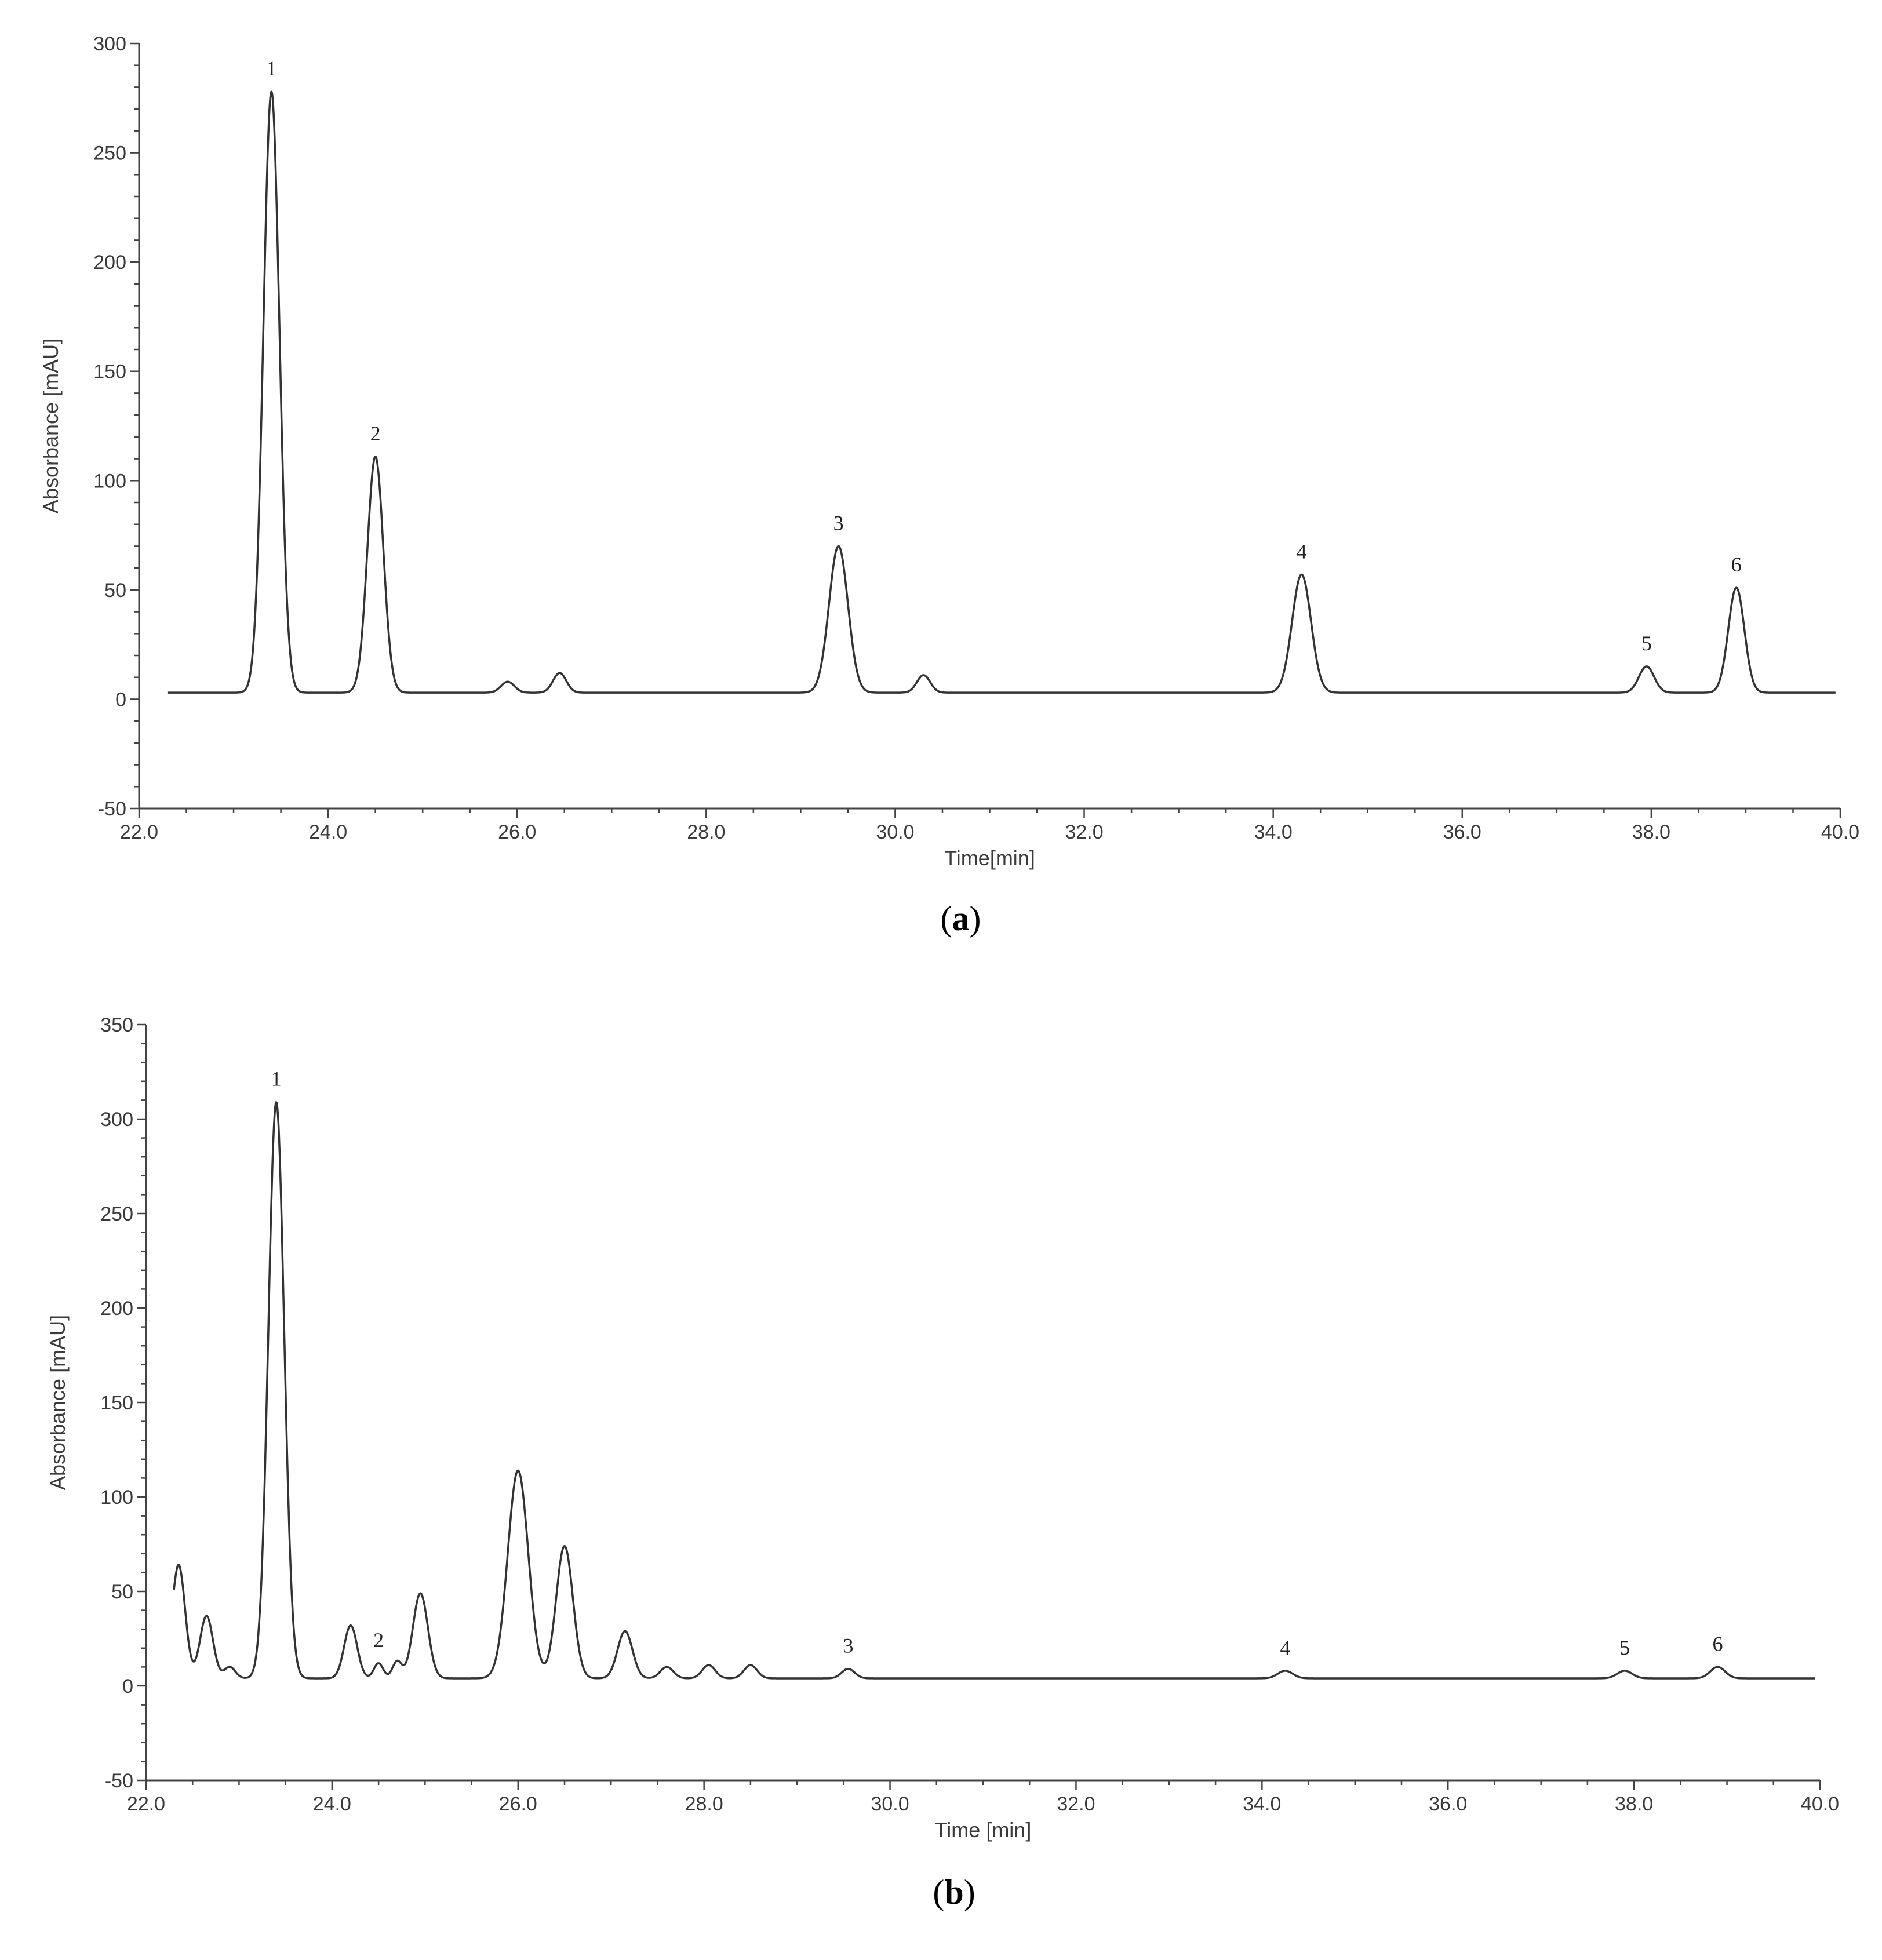  What do you see at coordinates (961, 918) in the screenshot?
I see `panel-label: (a)` at bounding box center [961, 918].